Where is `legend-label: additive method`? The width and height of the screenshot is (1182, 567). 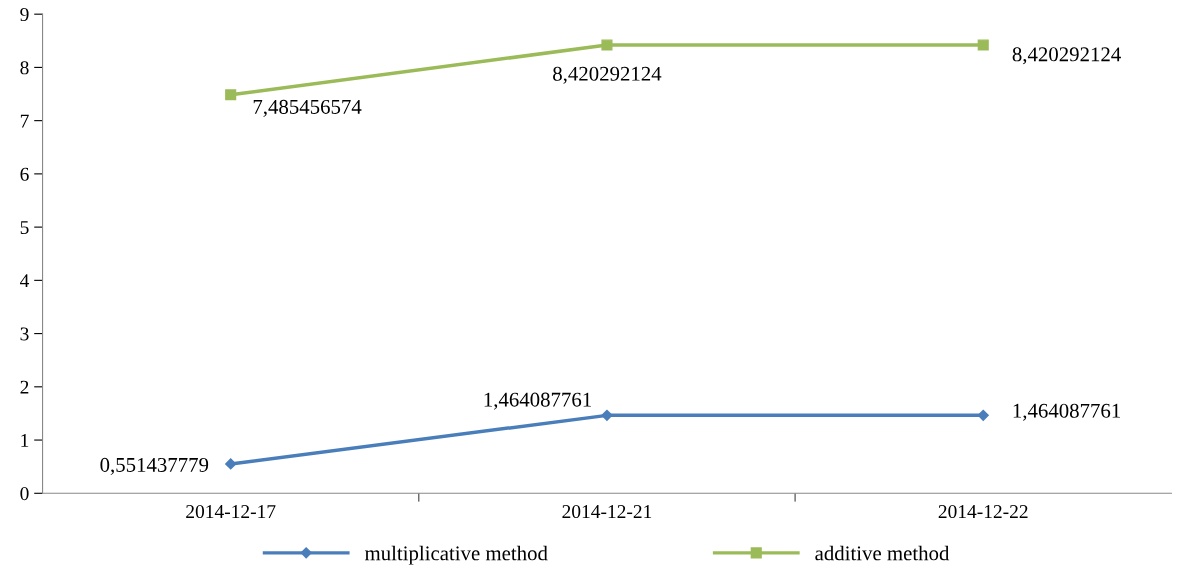
legend-label: additive method is located at coordinates (882, 553).